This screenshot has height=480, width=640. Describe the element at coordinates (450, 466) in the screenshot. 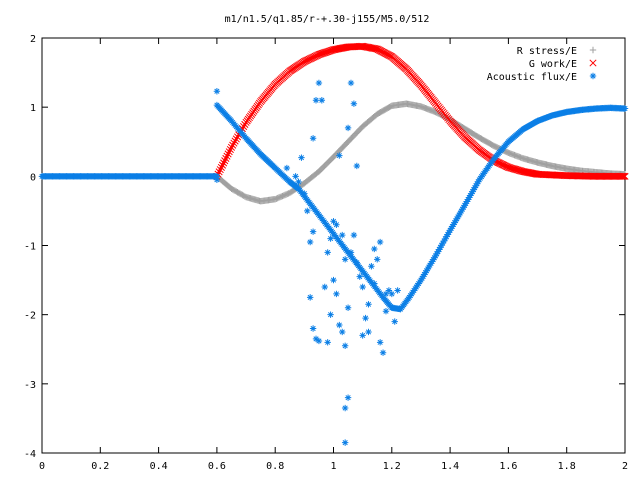

I see `x-tick-label: 1.4` at that location.